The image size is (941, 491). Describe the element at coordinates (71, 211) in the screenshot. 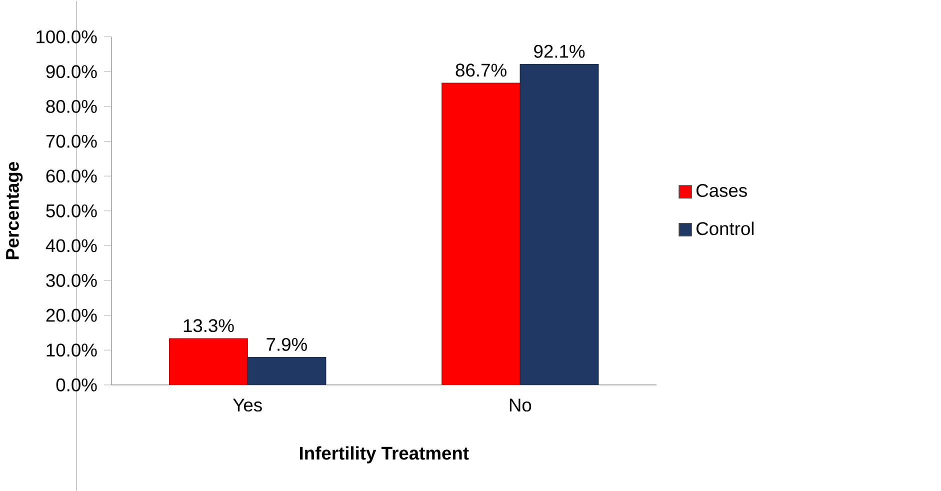

I see `y-tick-label: 50.0%` at that location.